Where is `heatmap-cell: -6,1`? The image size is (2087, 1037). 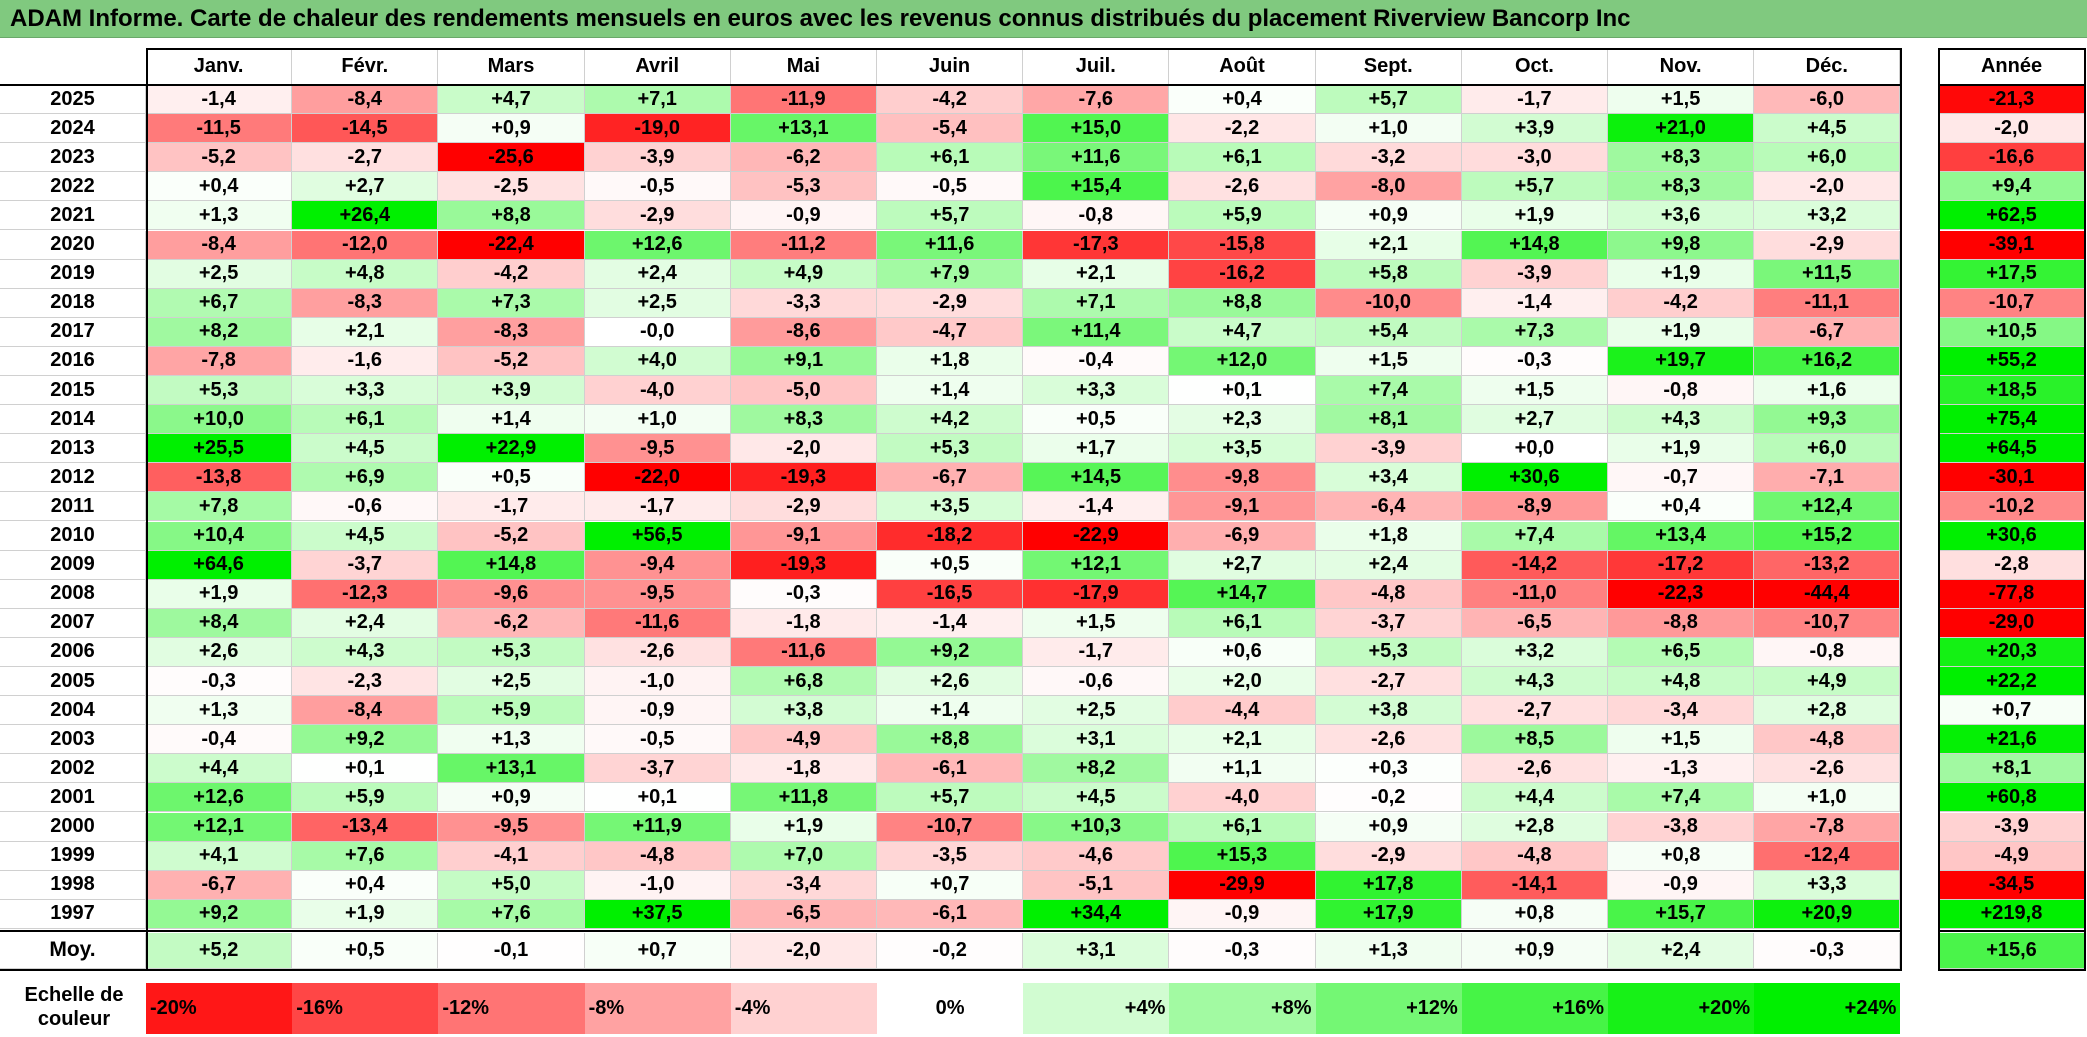
heatmap-cell: -6,1 is located at coordinates (950, 914).